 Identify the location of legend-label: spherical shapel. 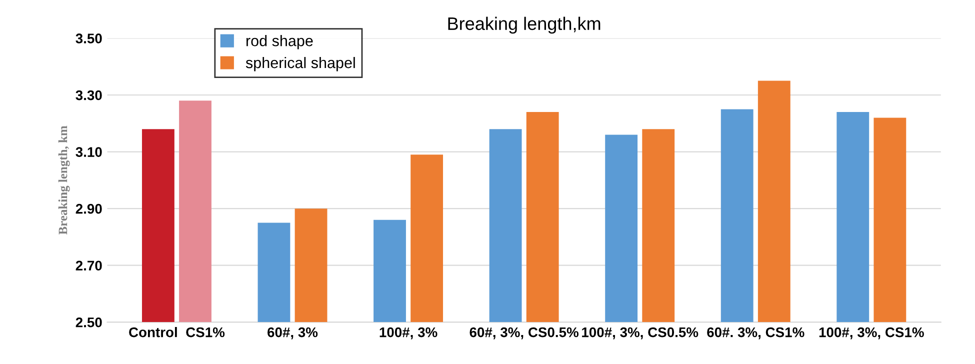
(300, 64).